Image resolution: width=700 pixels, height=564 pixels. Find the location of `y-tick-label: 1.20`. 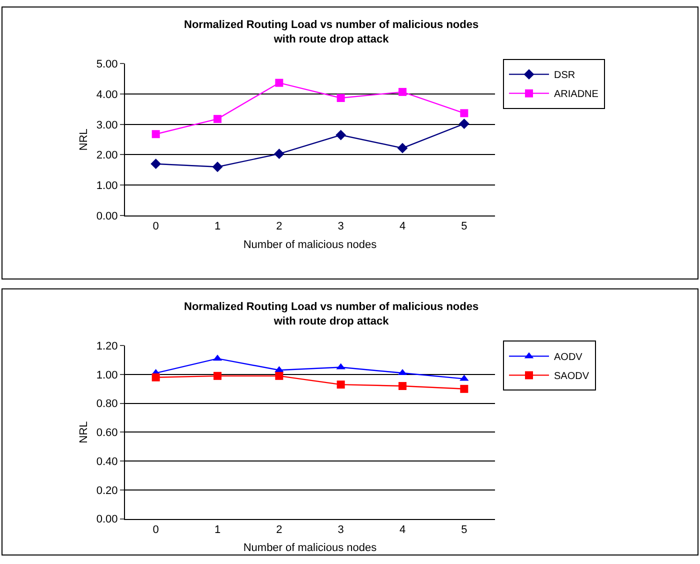

y-tick-label: 1.20 is located at coordinates (107, 346).